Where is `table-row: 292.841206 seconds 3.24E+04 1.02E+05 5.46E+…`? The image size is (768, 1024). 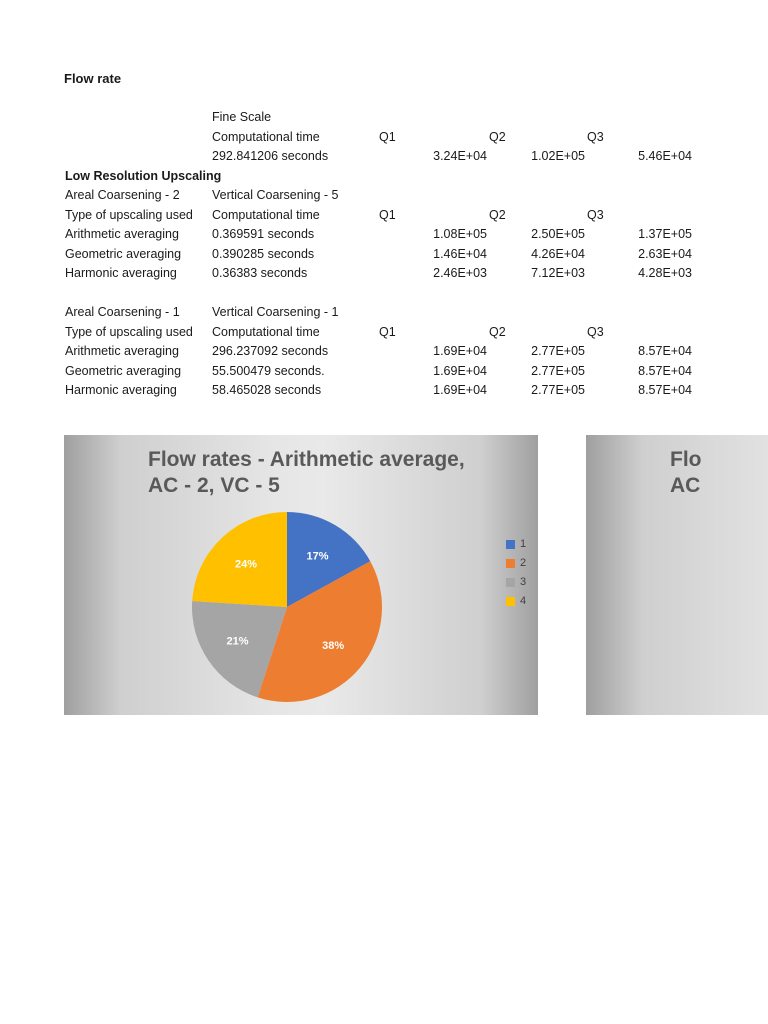 table-row: 292.841206 seconds 3.24E+04 1.02E+05 5.46E+… is located at coordinates (378, 157).